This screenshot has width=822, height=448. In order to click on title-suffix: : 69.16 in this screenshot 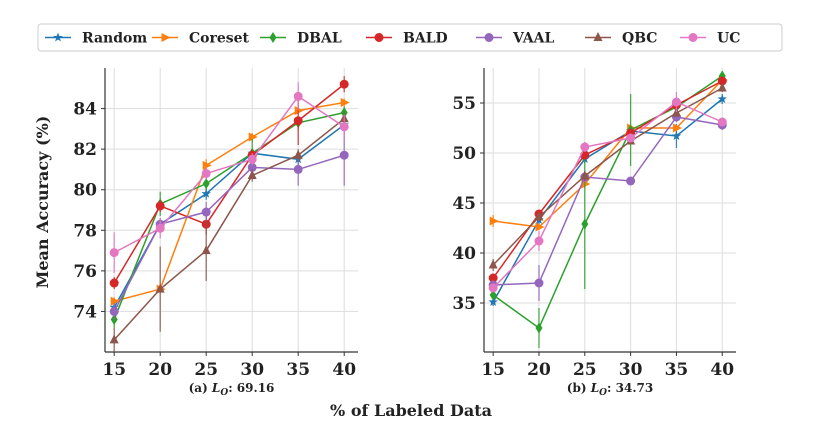, I will do `click(251, 388)`.